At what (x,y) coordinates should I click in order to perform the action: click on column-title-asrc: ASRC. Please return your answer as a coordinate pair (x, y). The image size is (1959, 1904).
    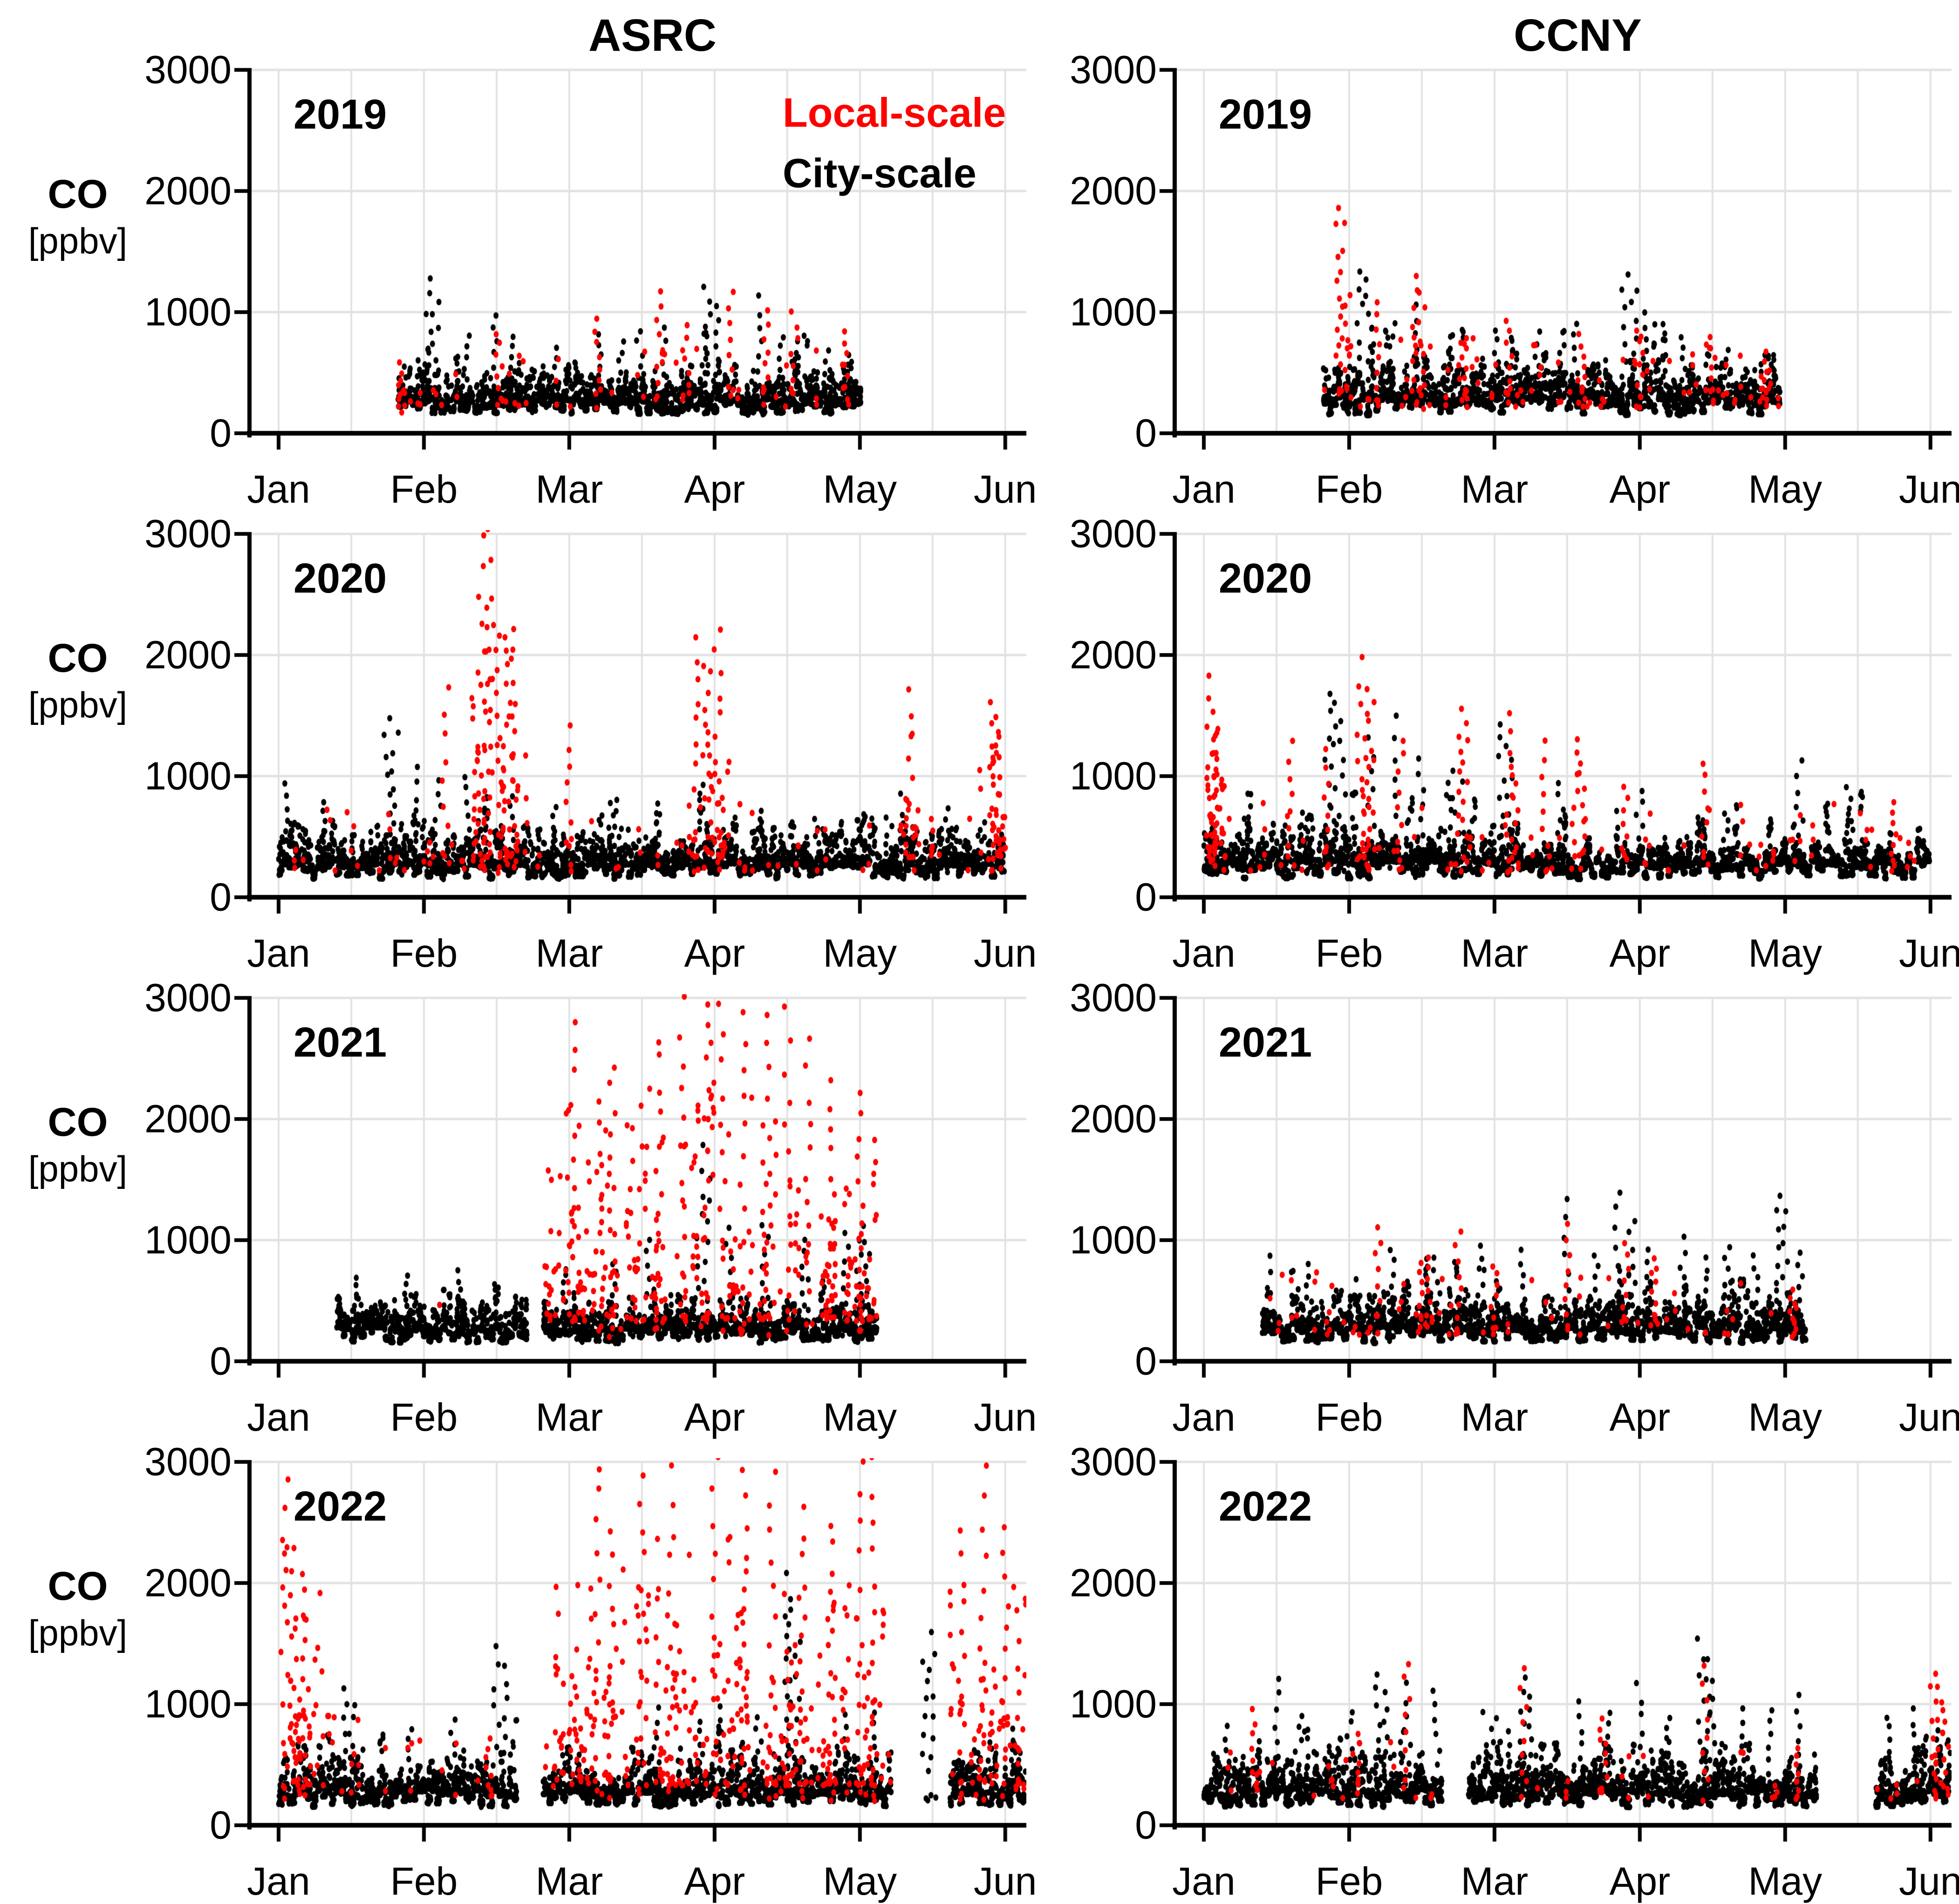
    Looking at the image, I should click on (652, 36).